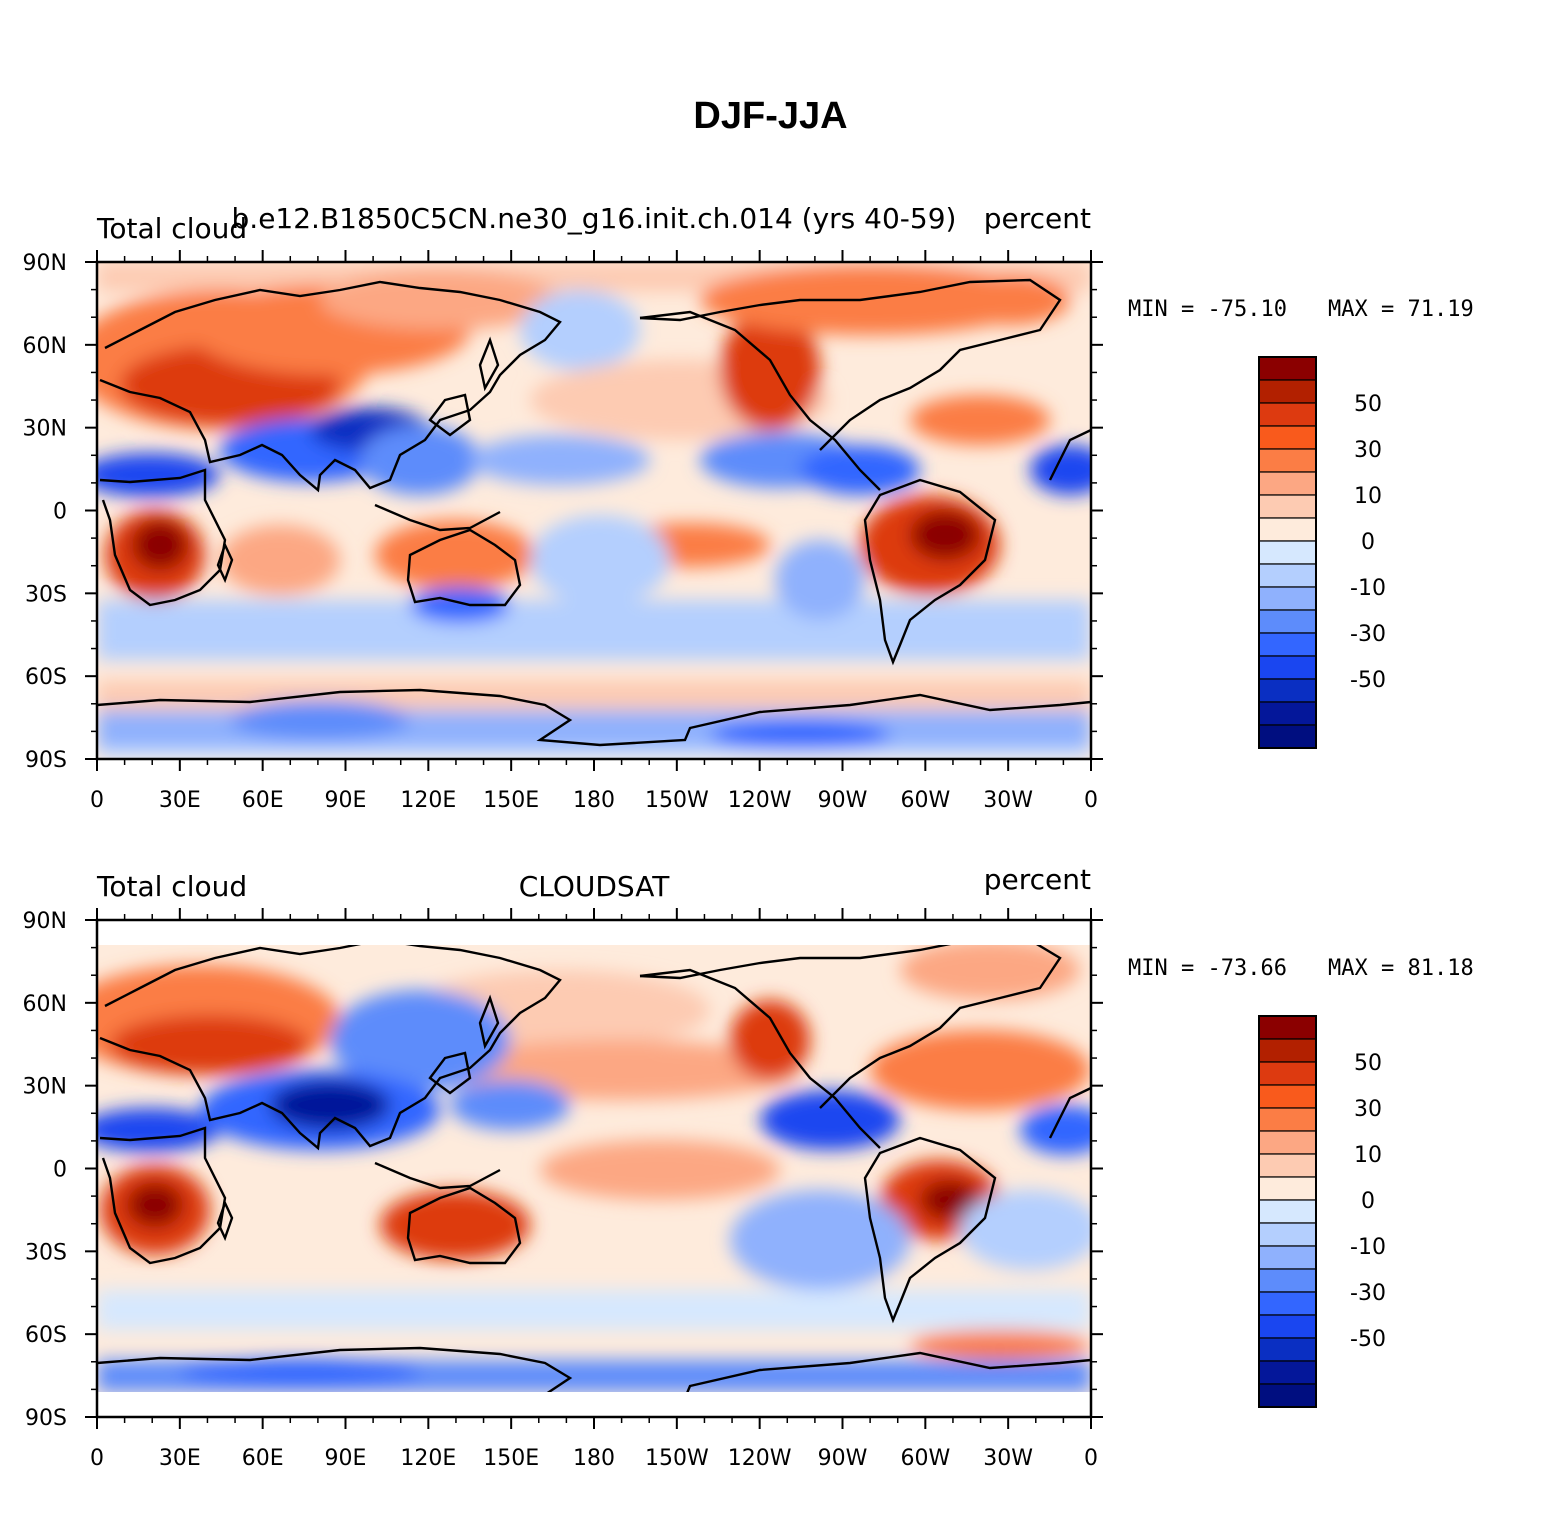 The image size is (1541, 1538). I want to click on panel1-colorbar: 50 30 10 0 -10 -30 -50, so click(1322, 552).